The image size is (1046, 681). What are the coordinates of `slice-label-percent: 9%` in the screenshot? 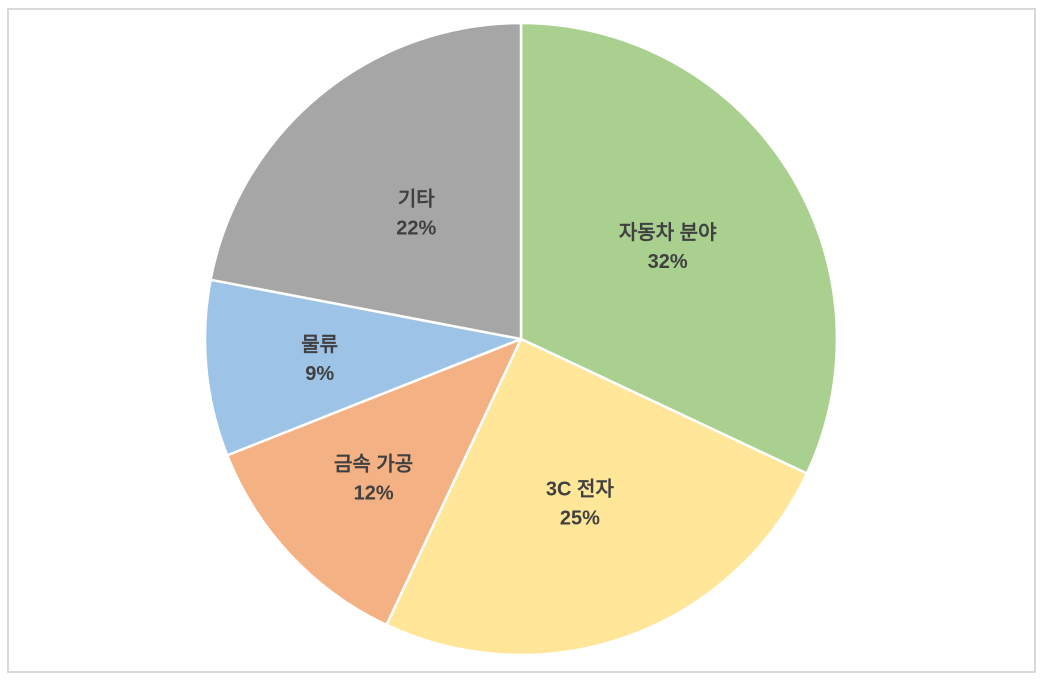 It's located at (319, 374).